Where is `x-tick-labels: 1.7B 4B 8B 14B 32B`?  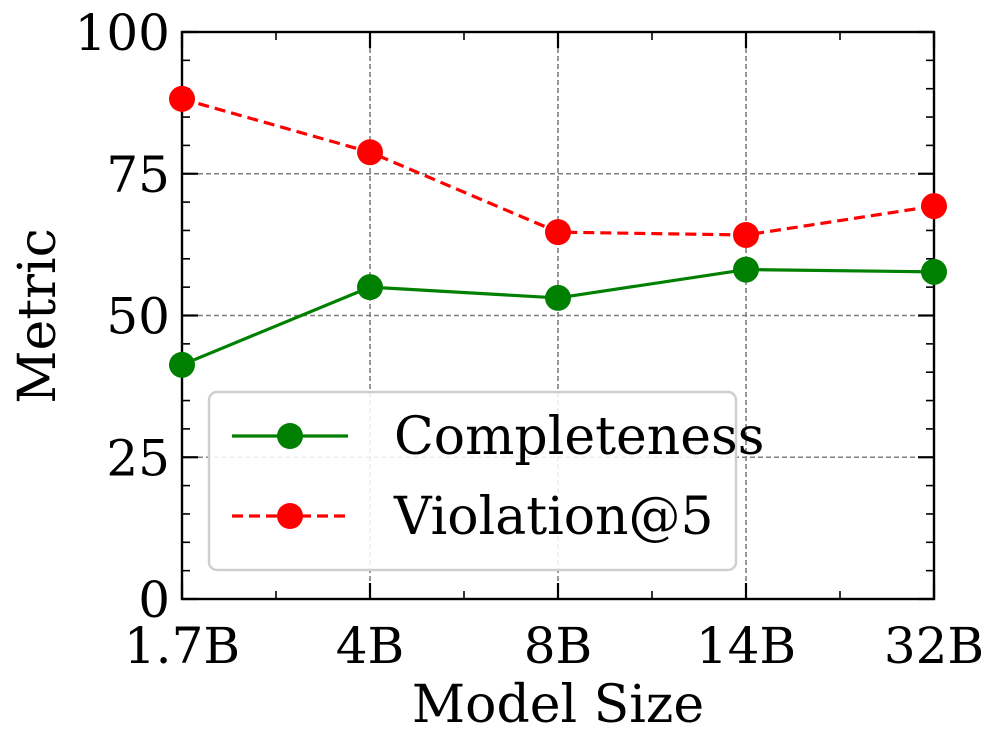
x-tick-labels: 1.7B 4B 8B 14B 32B is located at coordinates (554, 646).